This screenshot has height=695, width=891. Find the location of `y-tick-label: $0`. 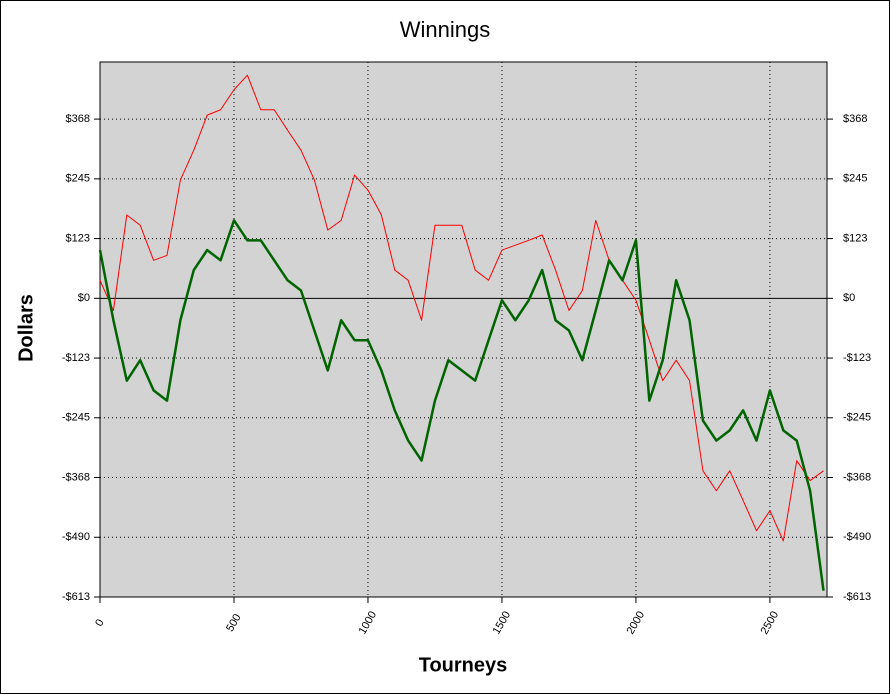

y-tick-label: $0 is located at coordinates (84, 298).